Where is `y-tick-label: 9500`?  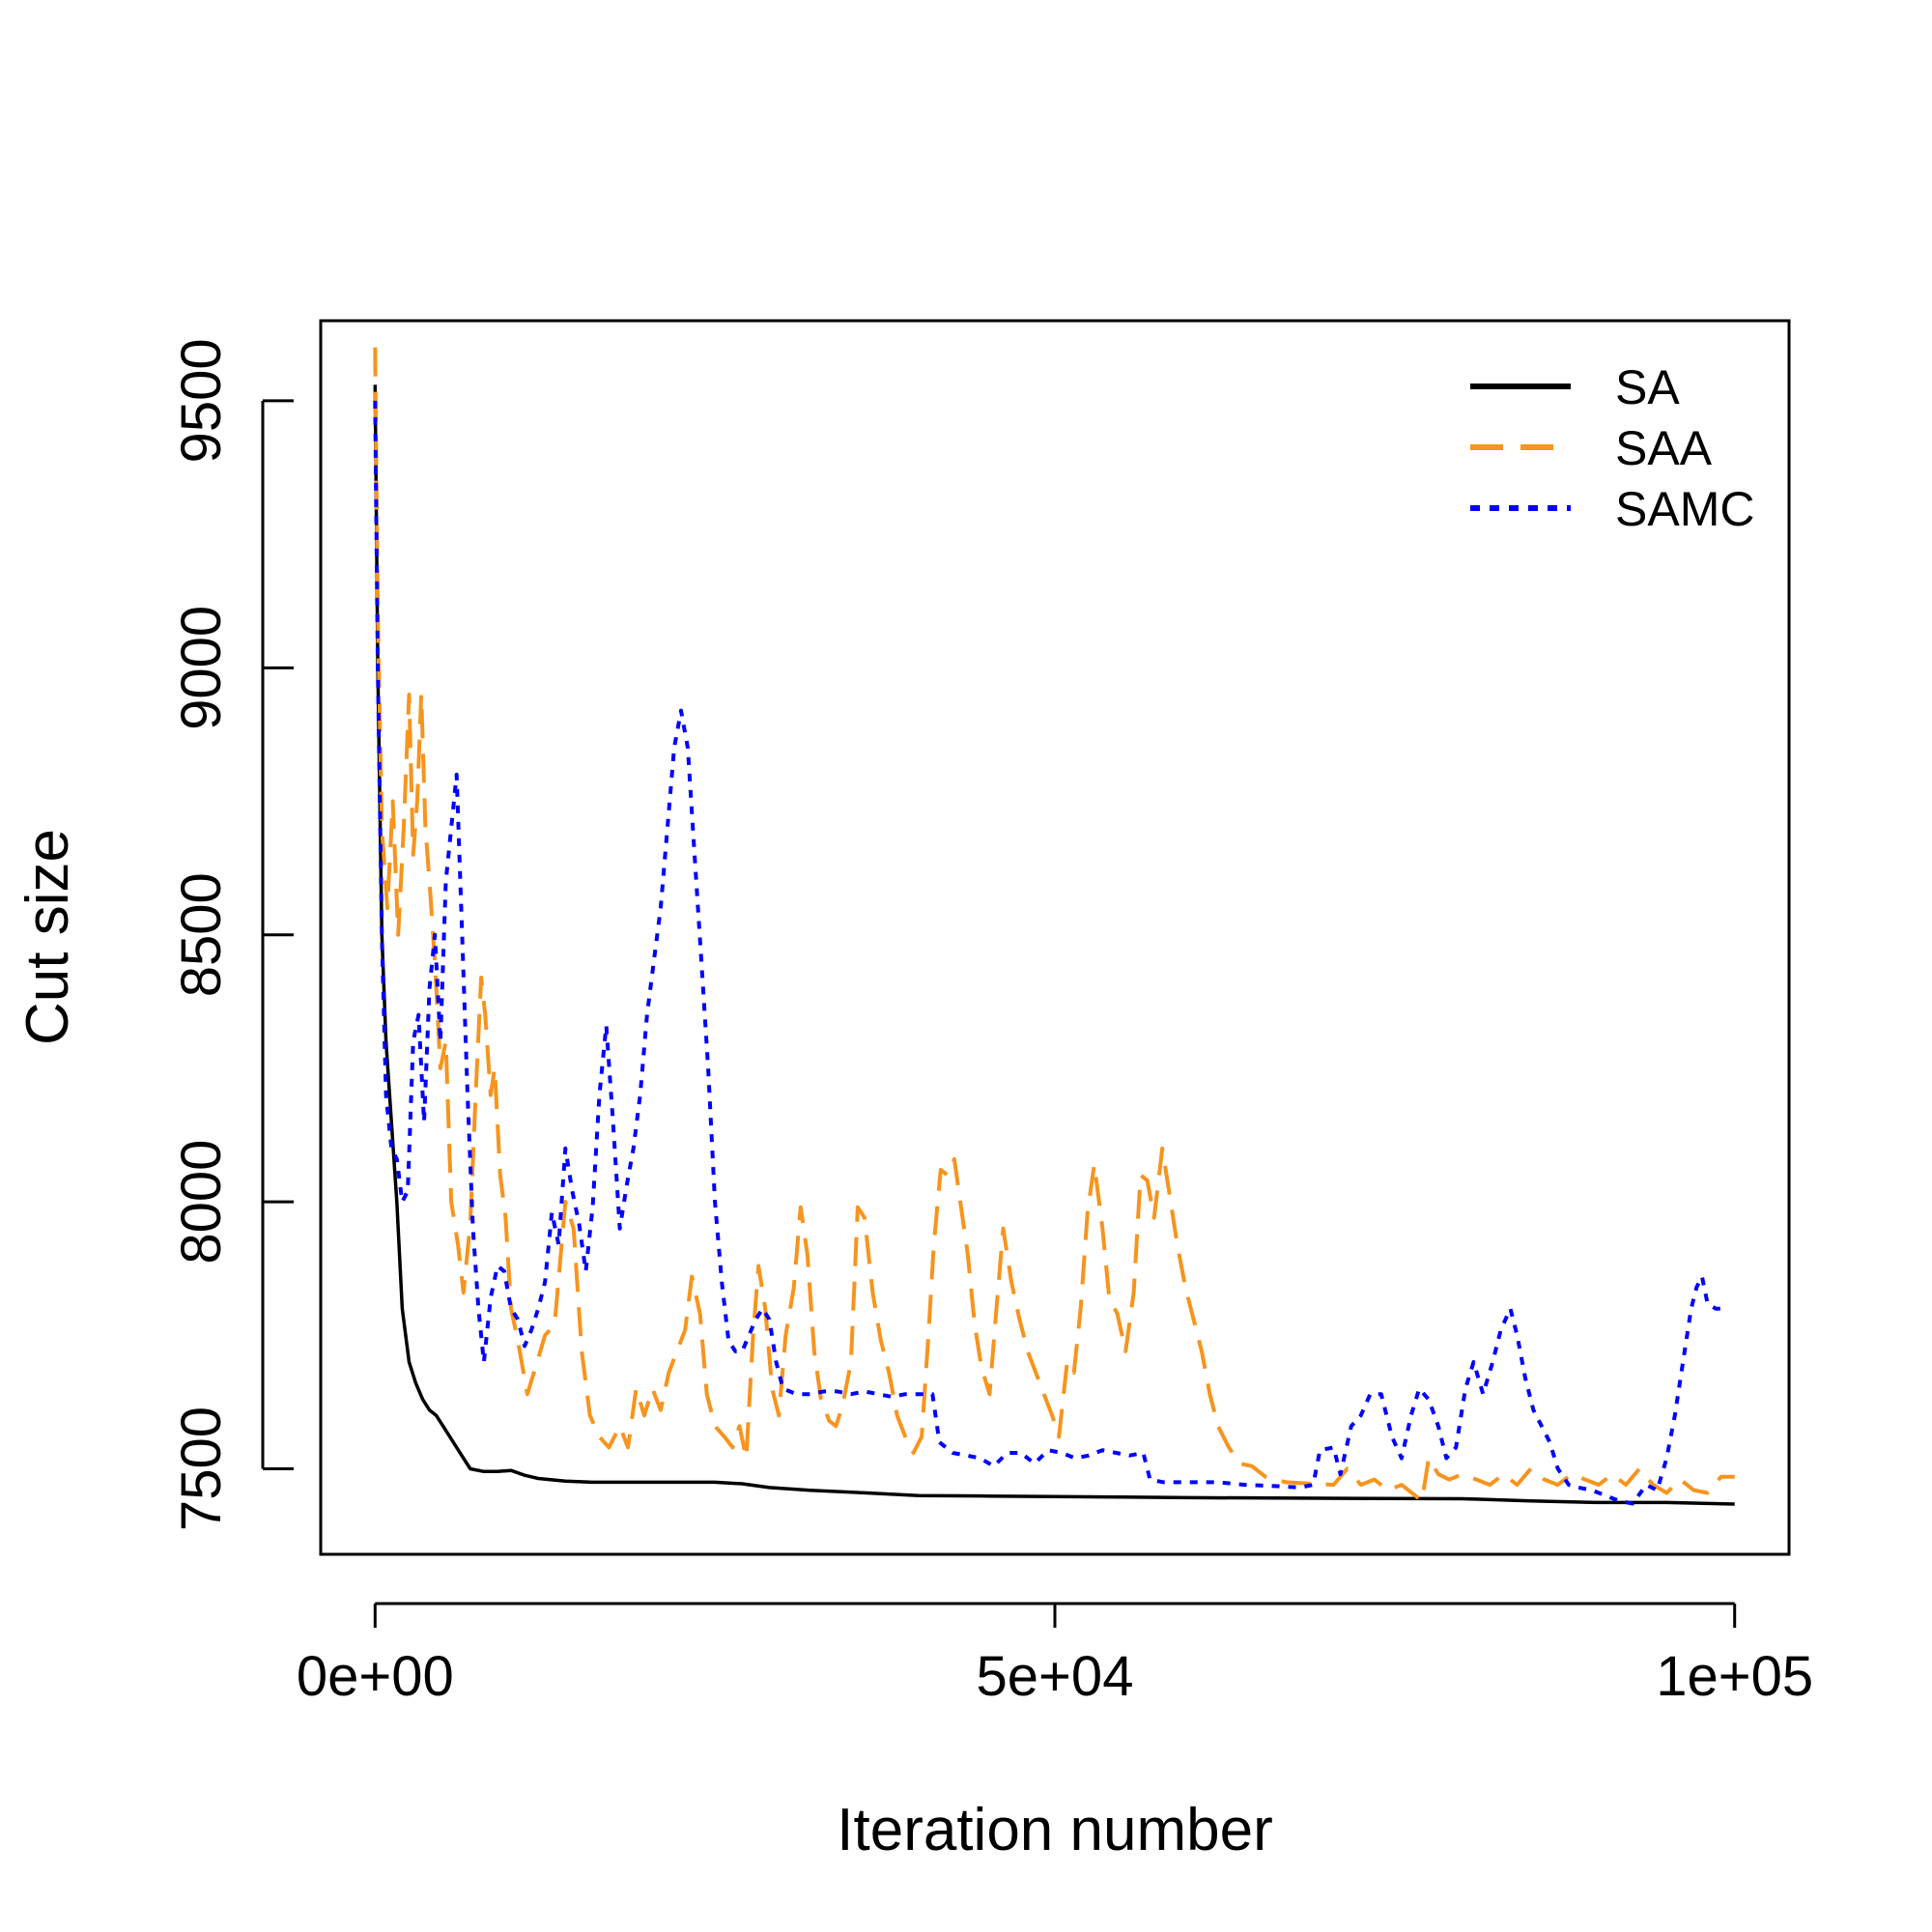
y-tick-label: 9500 is located at coordinates (201, 400).